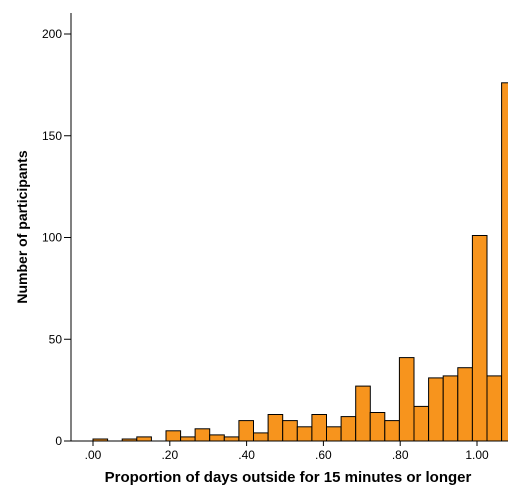  I want to click on x-ticks-group: .00 .20 .40 .60 .80 1.00, so click(287, 451).